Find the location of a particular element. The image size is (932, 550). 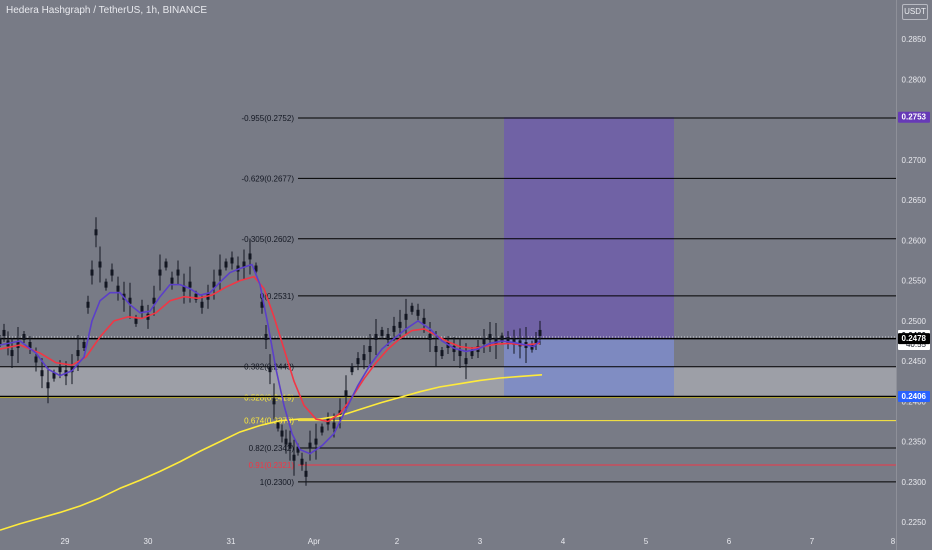

price-label: 0.2753 is located at coordinates (914, 117).